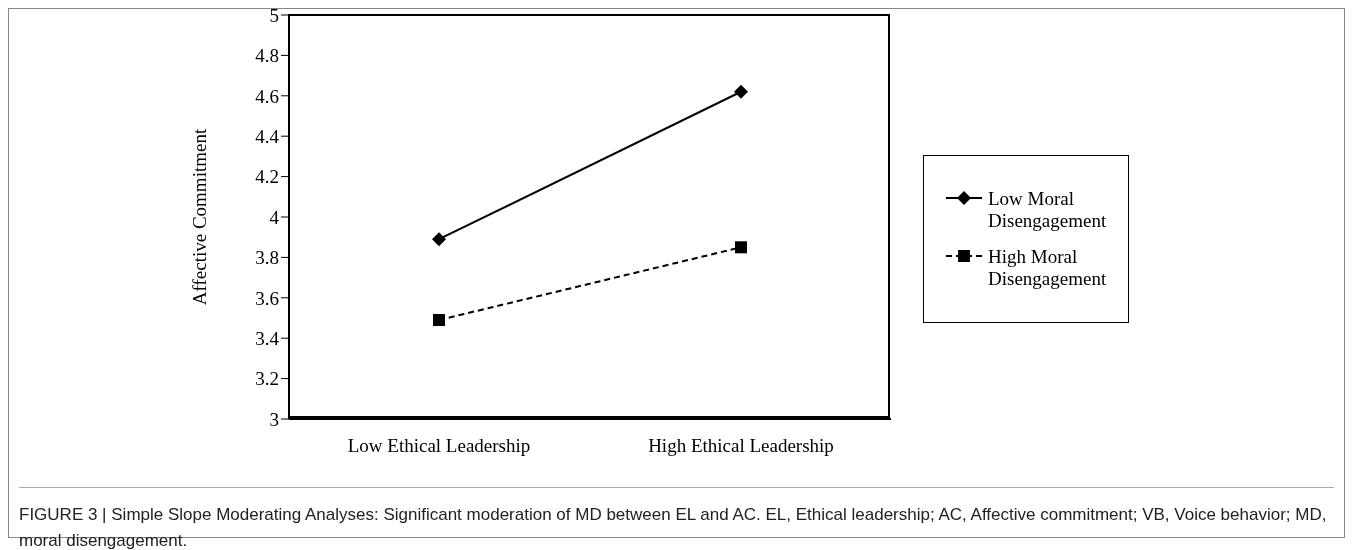 This screenshot has height=550, width=1357. I want to click on caption: FIGURE 3 | Simple Slope Moderating Analyses: Significant moderation of MD between EL and AC. EL, Ethical leadership; AC, Affective commitment; VB, Voice behavior; MD, moral disengagement., so click(673, 527).